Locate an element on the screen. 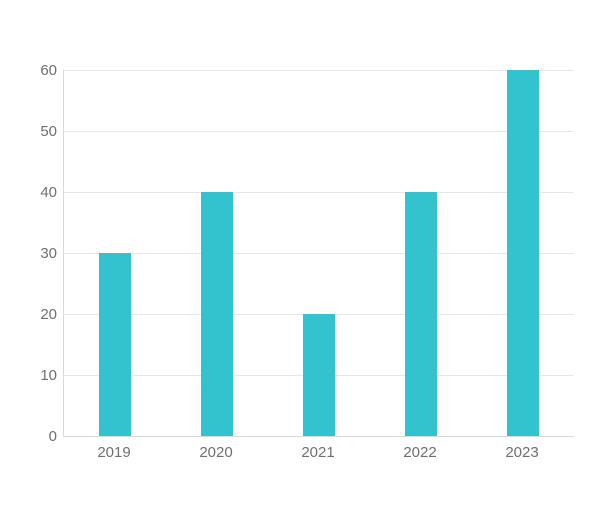 The image size is (613, 522). x-tick-label-2023: 2023 is located at coordinates (522, 452).